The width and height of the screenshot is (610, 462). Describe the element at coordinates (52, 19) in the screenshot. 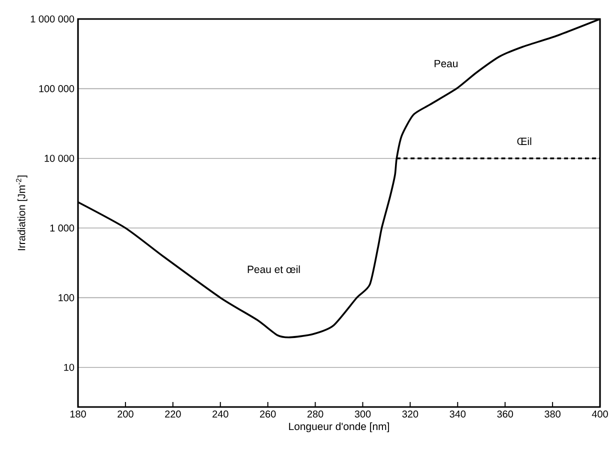

I see `y-tick-label: 1 000 000` at that location.